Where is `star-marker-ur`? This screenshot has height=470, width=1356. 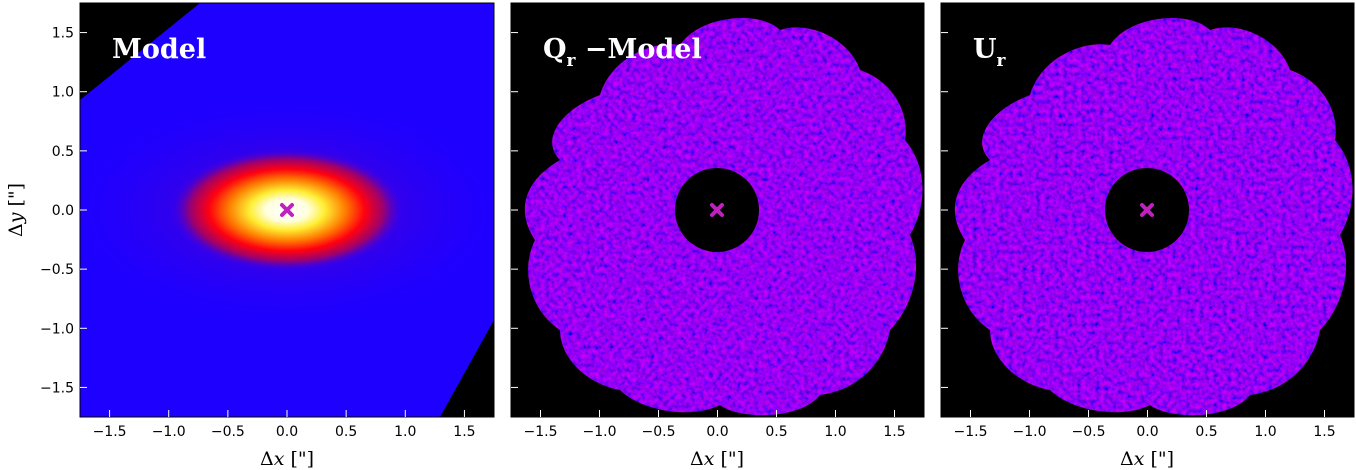 star-marker-ur is located at coordinates (1147, 210).